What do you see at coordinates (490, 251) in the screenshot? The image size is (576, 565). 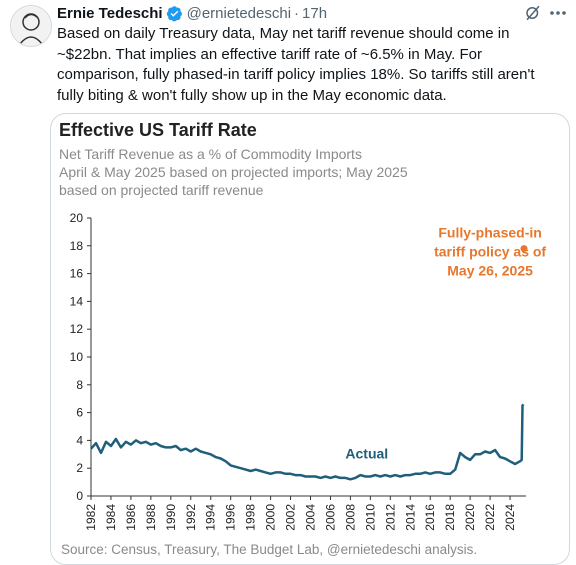 I see `annotation-policy-line: tariff policy as of` at bounding box center [490, 251].